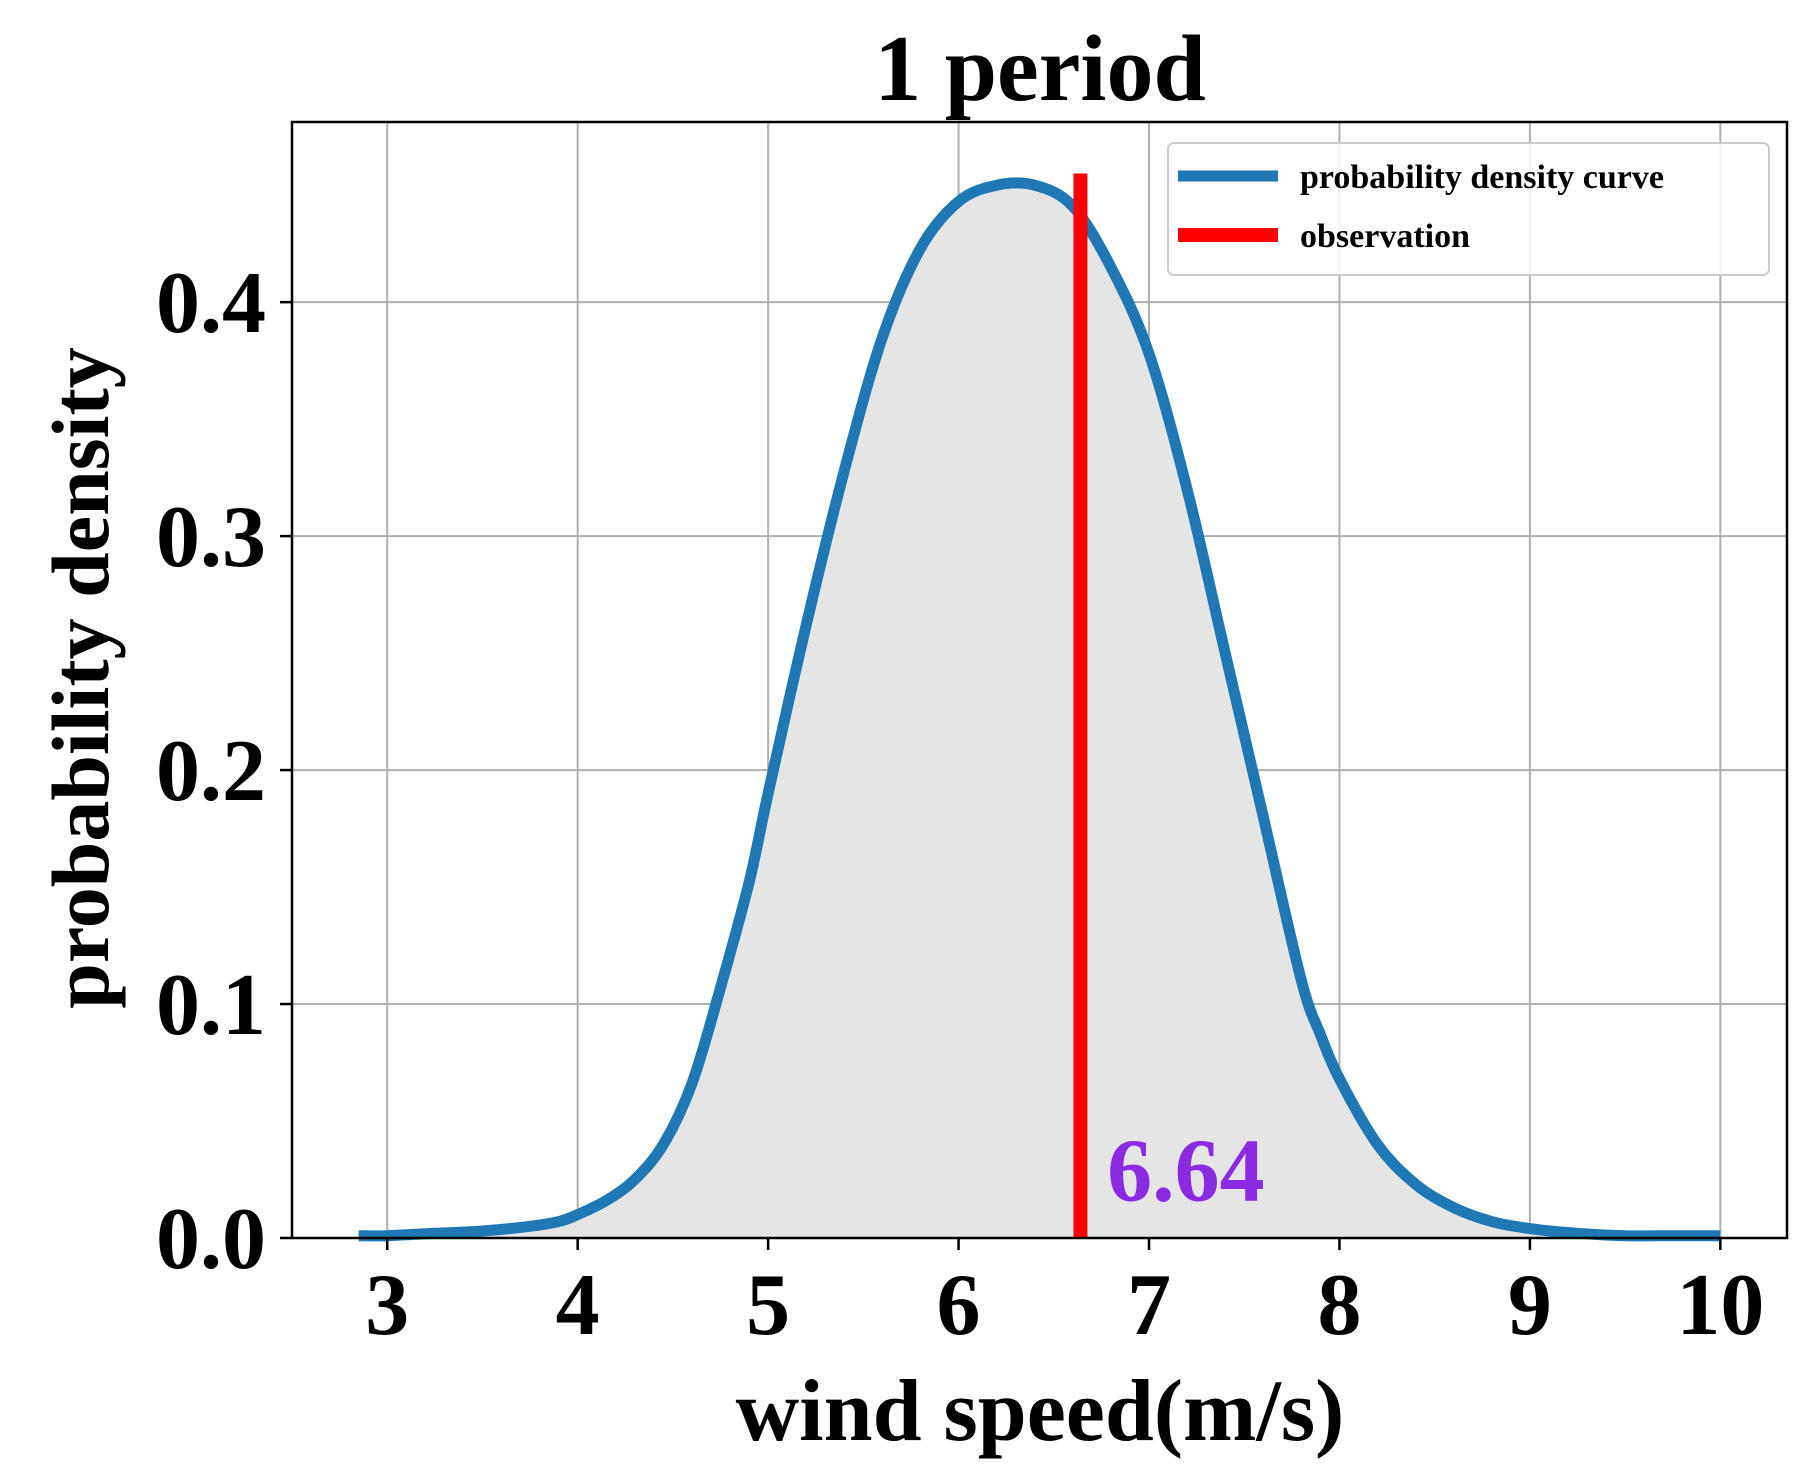 The height and width of the screenshot is (1483, 1811). I want to click on y-tick-label: 0.0, so click(211, 1239).